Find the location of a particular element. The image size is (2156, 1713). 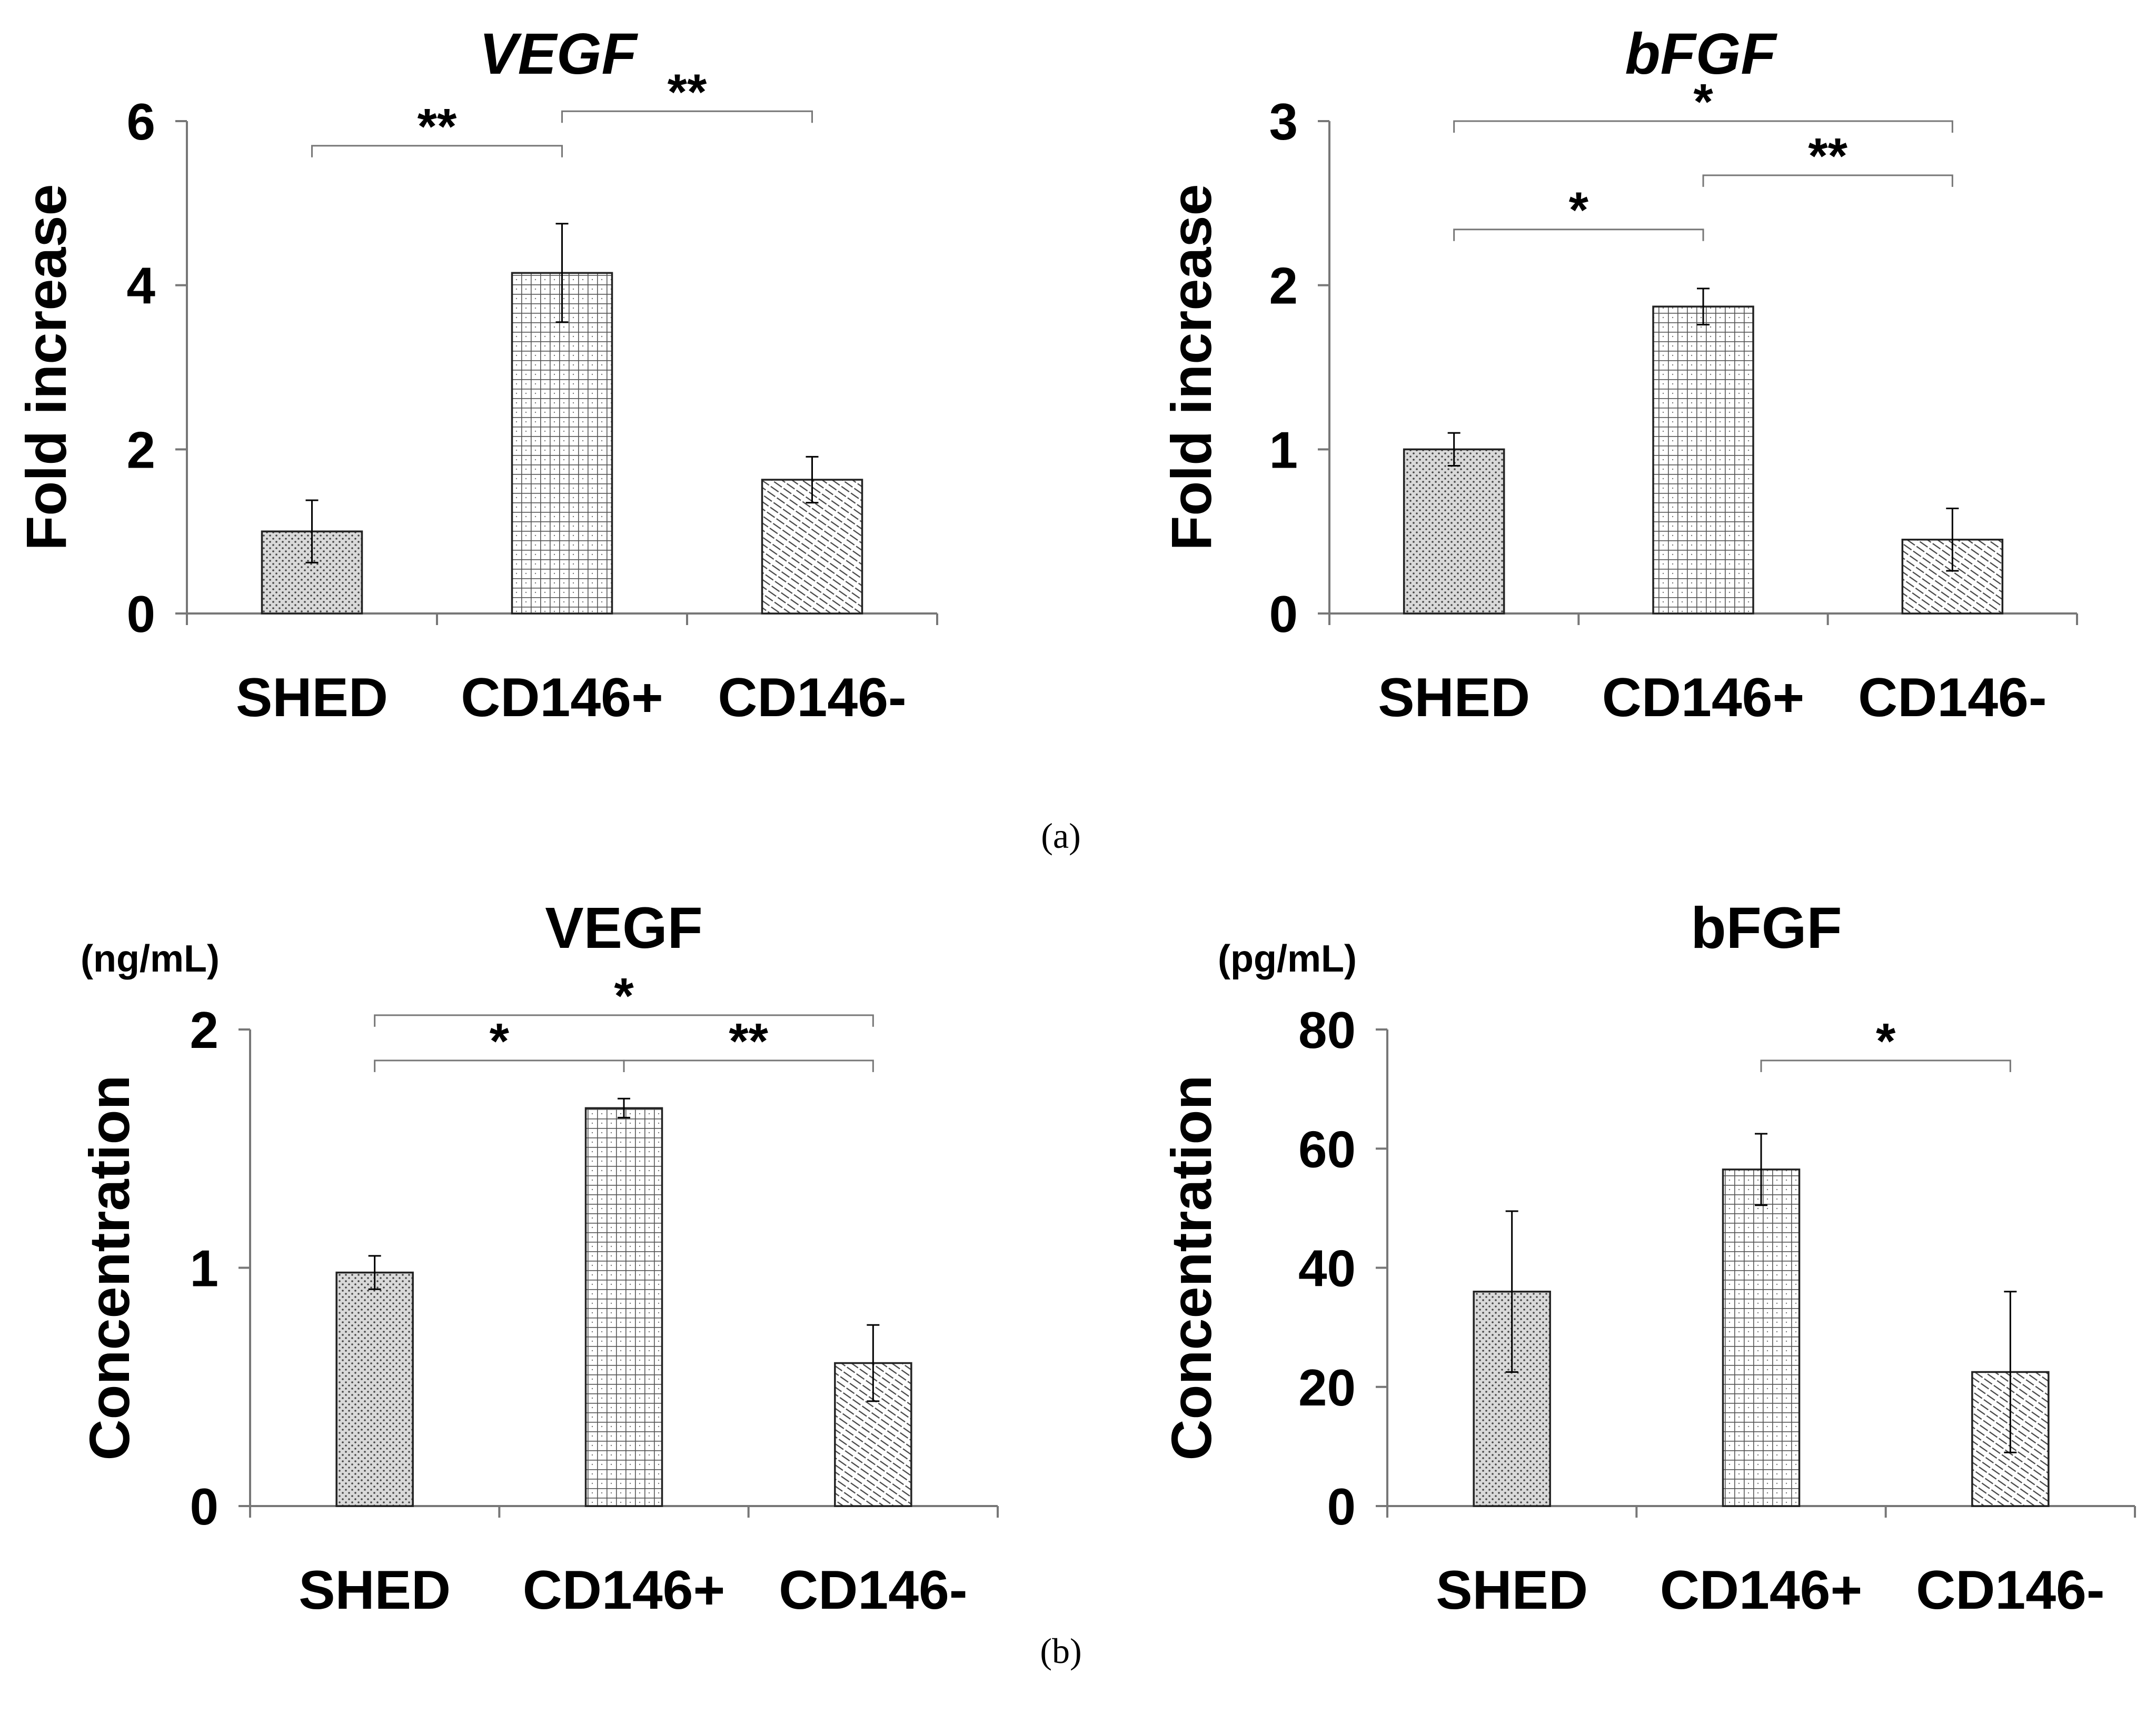

y-tick-label: 40 is located at coordinates (1327, 1269).